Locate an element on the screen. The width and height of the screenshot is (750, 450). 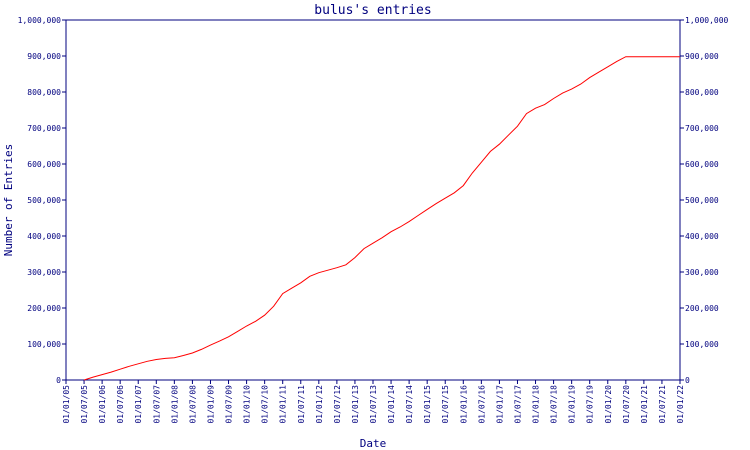
y-tick-label-right: 900,000 is located at coordinates (702, 56).